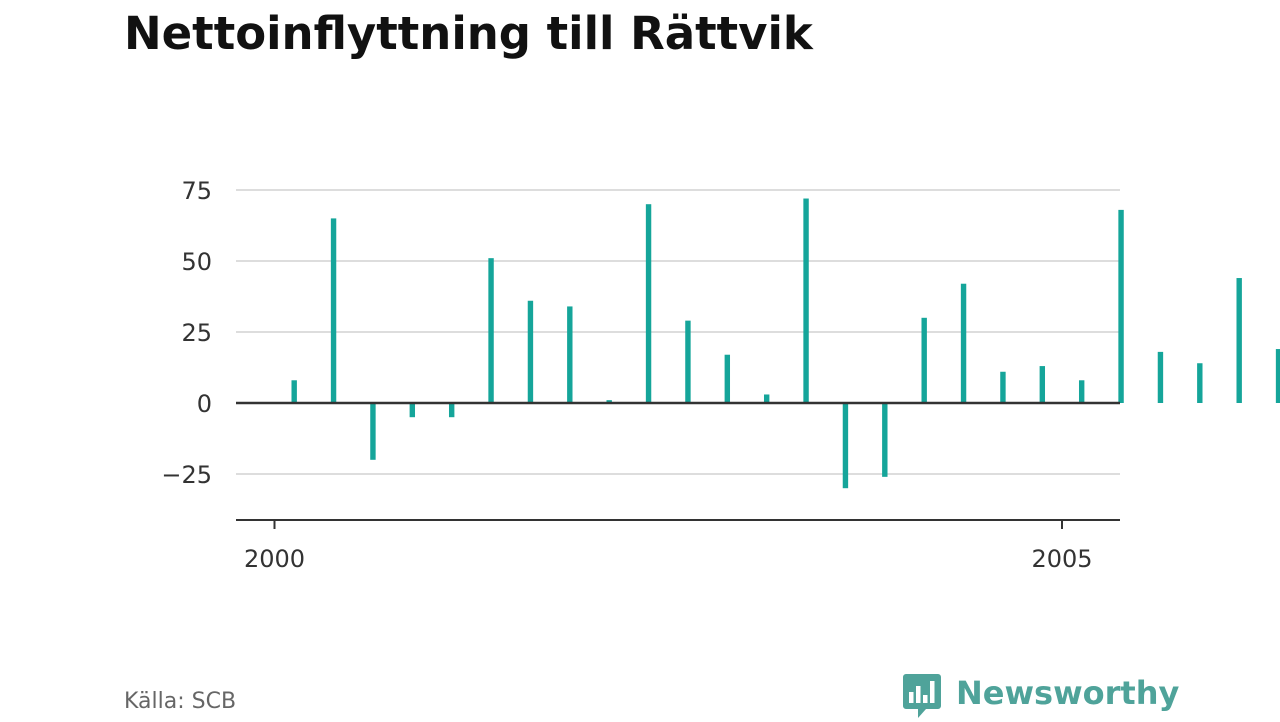  What do you see at coordinates (180, 701) in the screenshot?
I see `source-label: Källa: SCB` at bounding box center [180, 701].